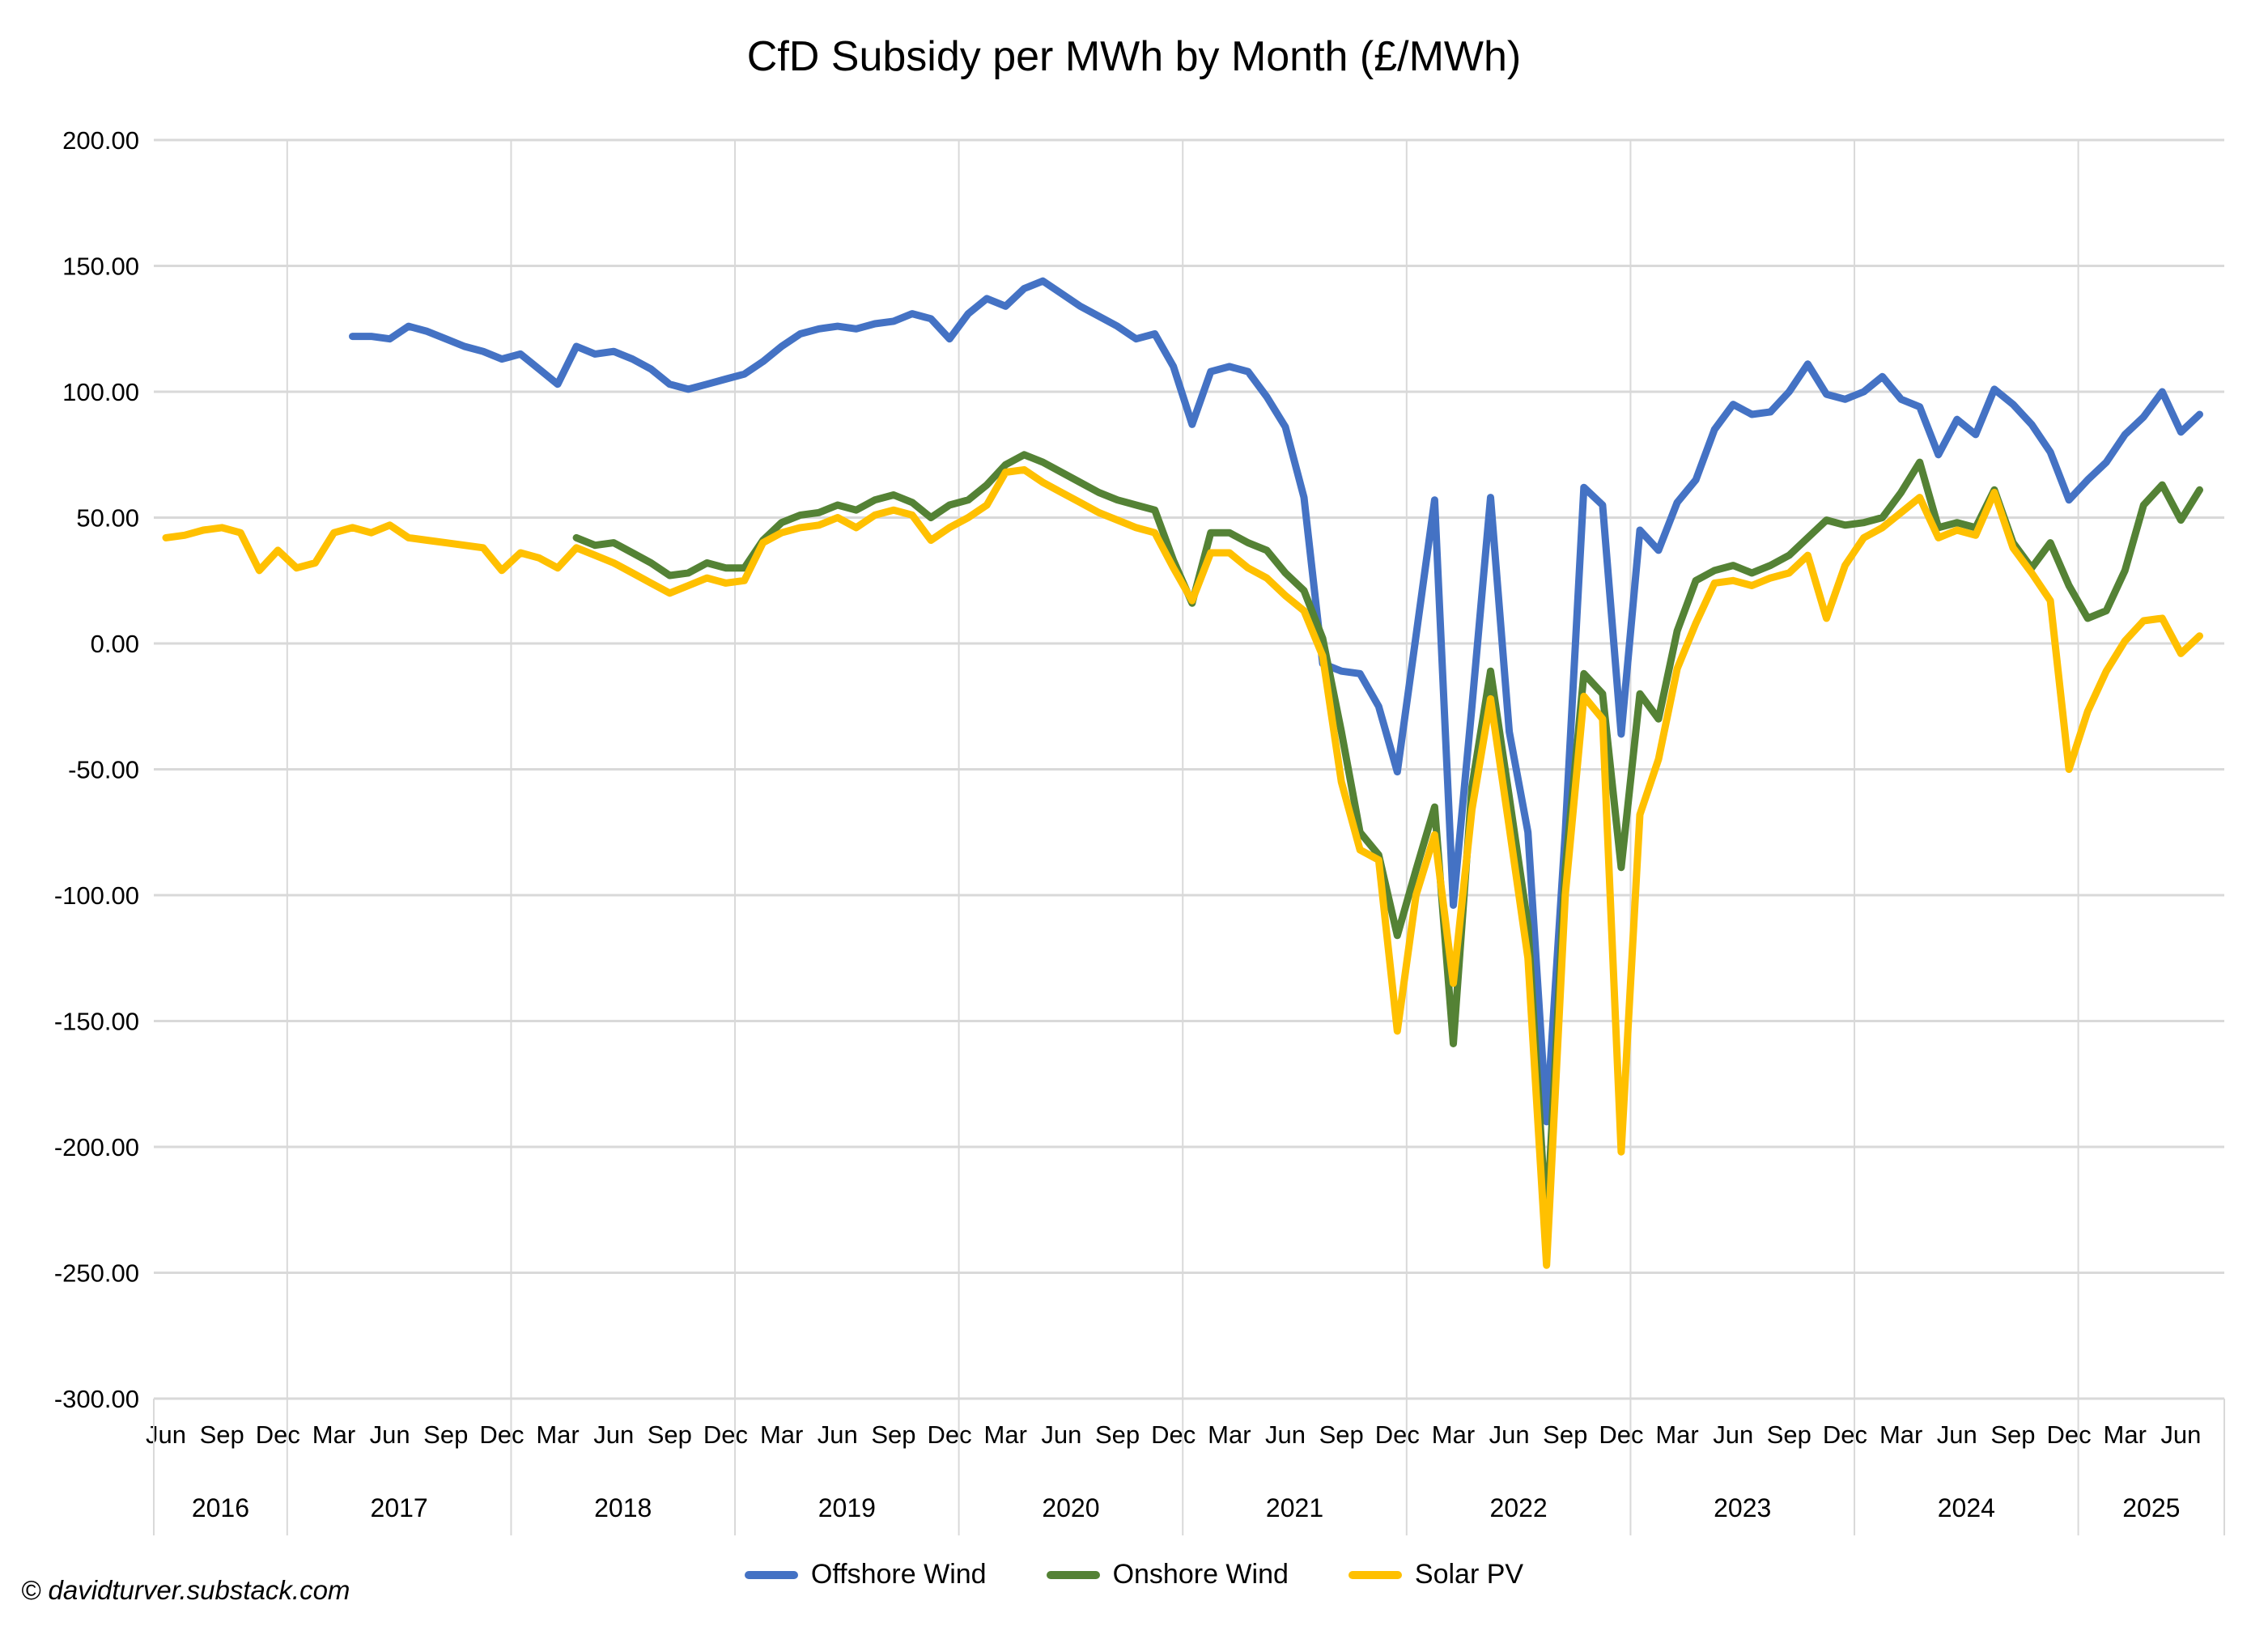 Image resolution: width=2268 pixels, height=1639 pixels. What do you see at coordinates (898, 1574) in the screenshot?
I see `legend-label: Offshore Wind` at bounding box center [898, 1574].